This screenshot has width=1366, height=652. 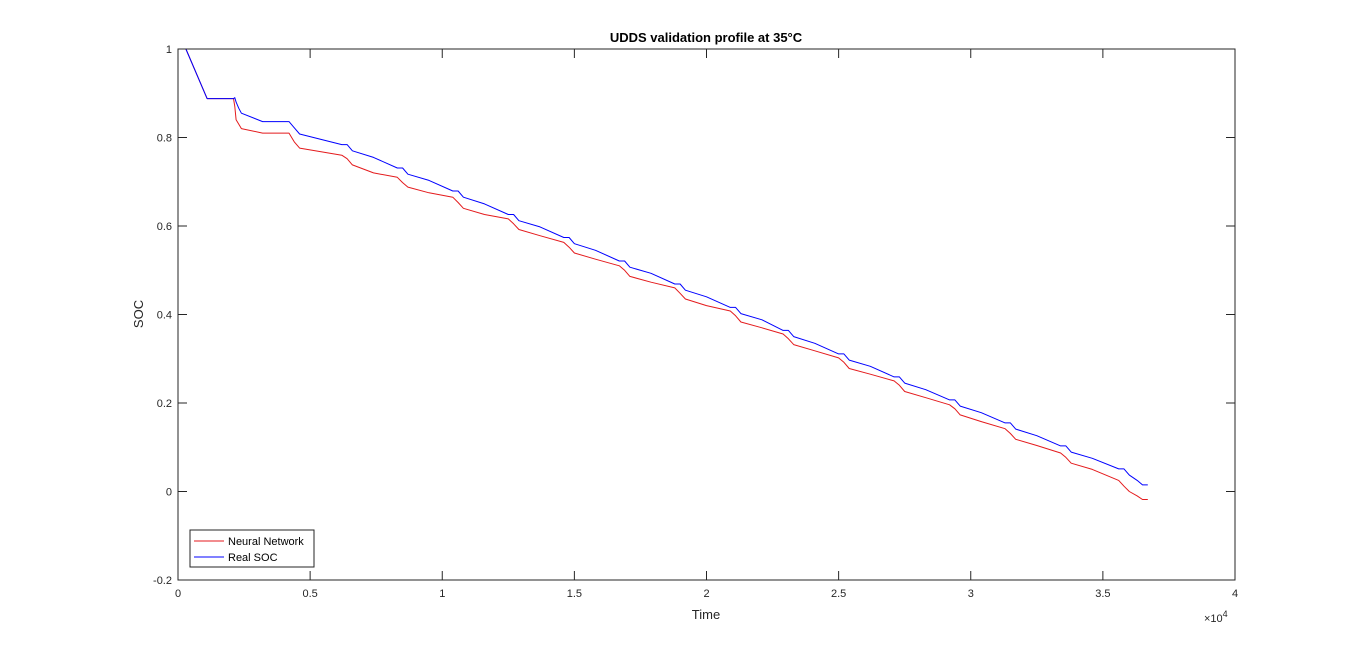 I want to click on x-tick-label: 0.5, so click(x=309, y=594).